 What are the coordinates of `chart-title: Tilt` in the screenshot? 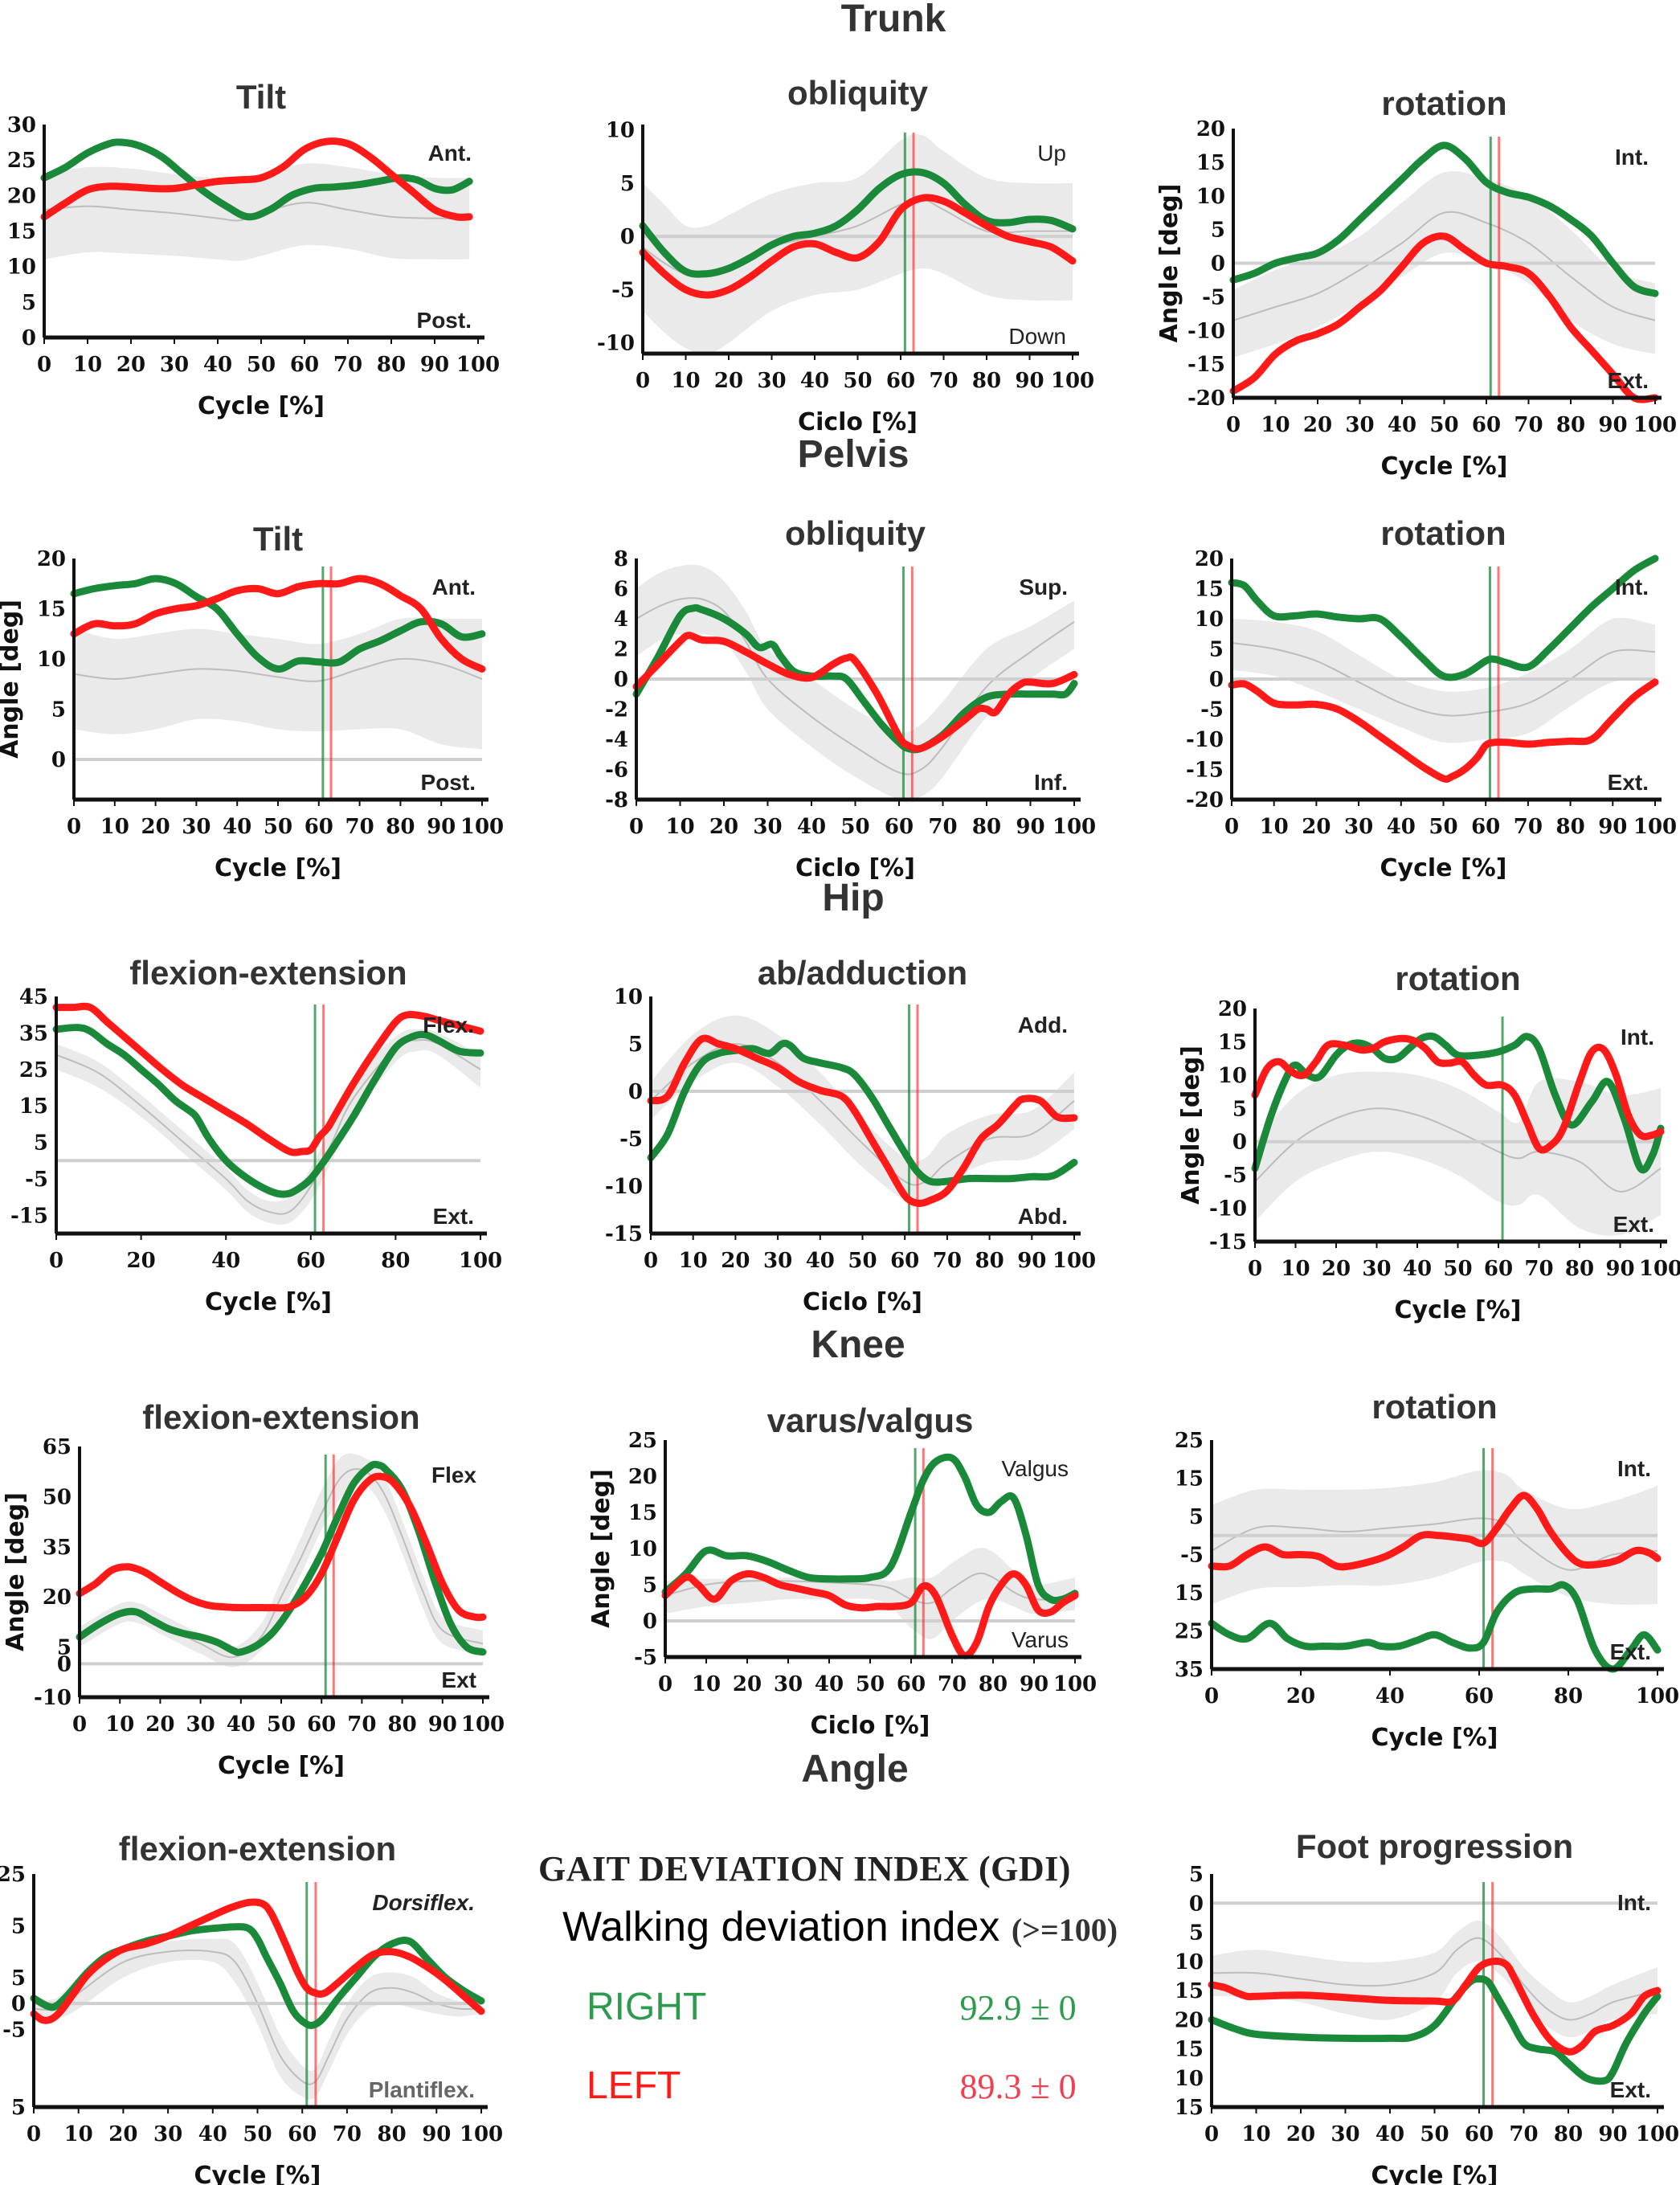 It's located at (261, 97).